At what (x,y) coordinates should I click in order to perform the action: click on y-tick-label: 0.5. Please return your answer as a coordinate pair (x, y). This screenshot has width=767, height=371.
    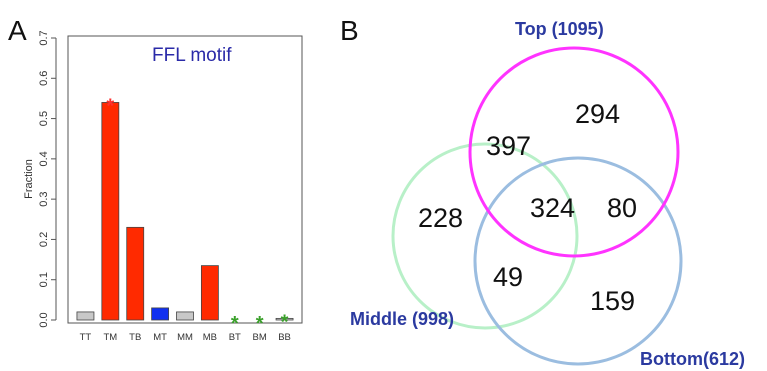
    Looking at the image, I should click on (44, 118).